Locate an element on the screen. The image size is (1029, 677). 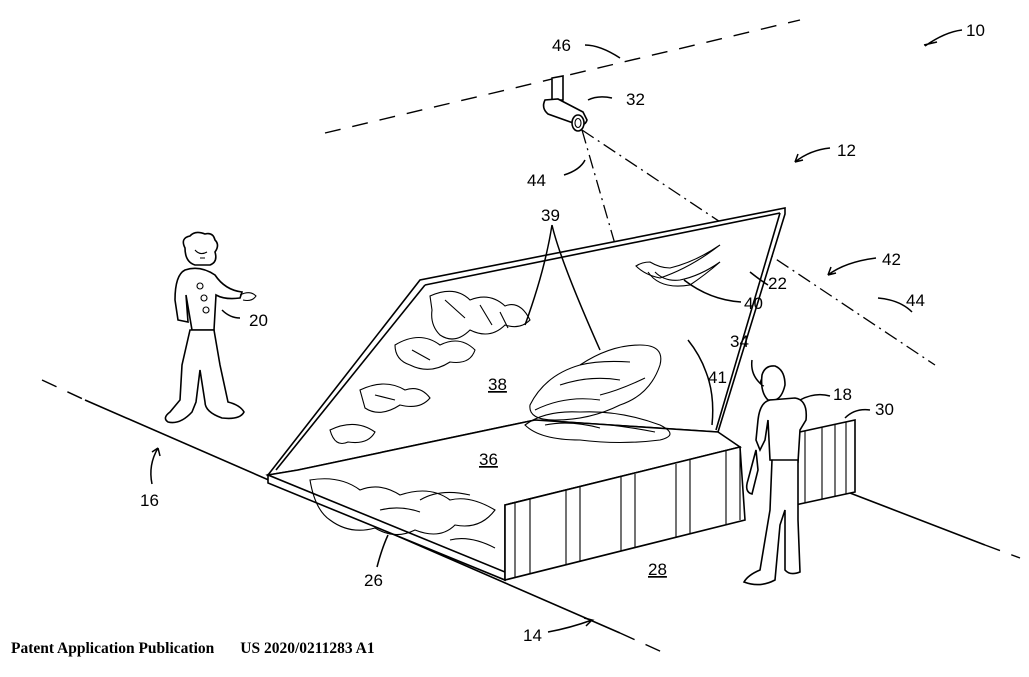
ref-44-left: 44 is located at coordinates (536, 180).